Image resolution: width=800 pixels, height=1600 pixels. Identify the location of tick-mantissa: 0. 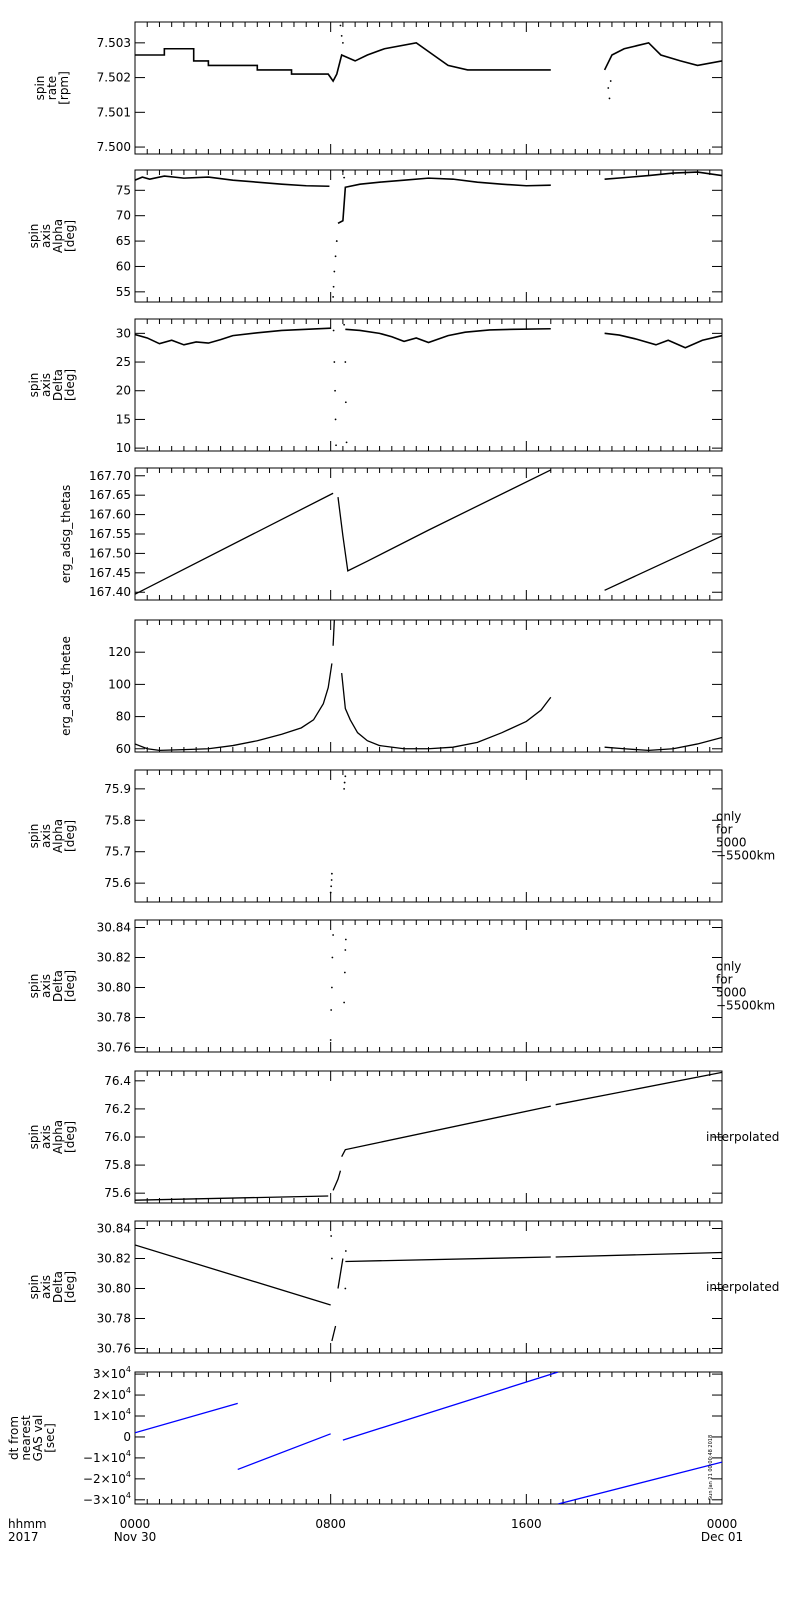
(127, 1437).